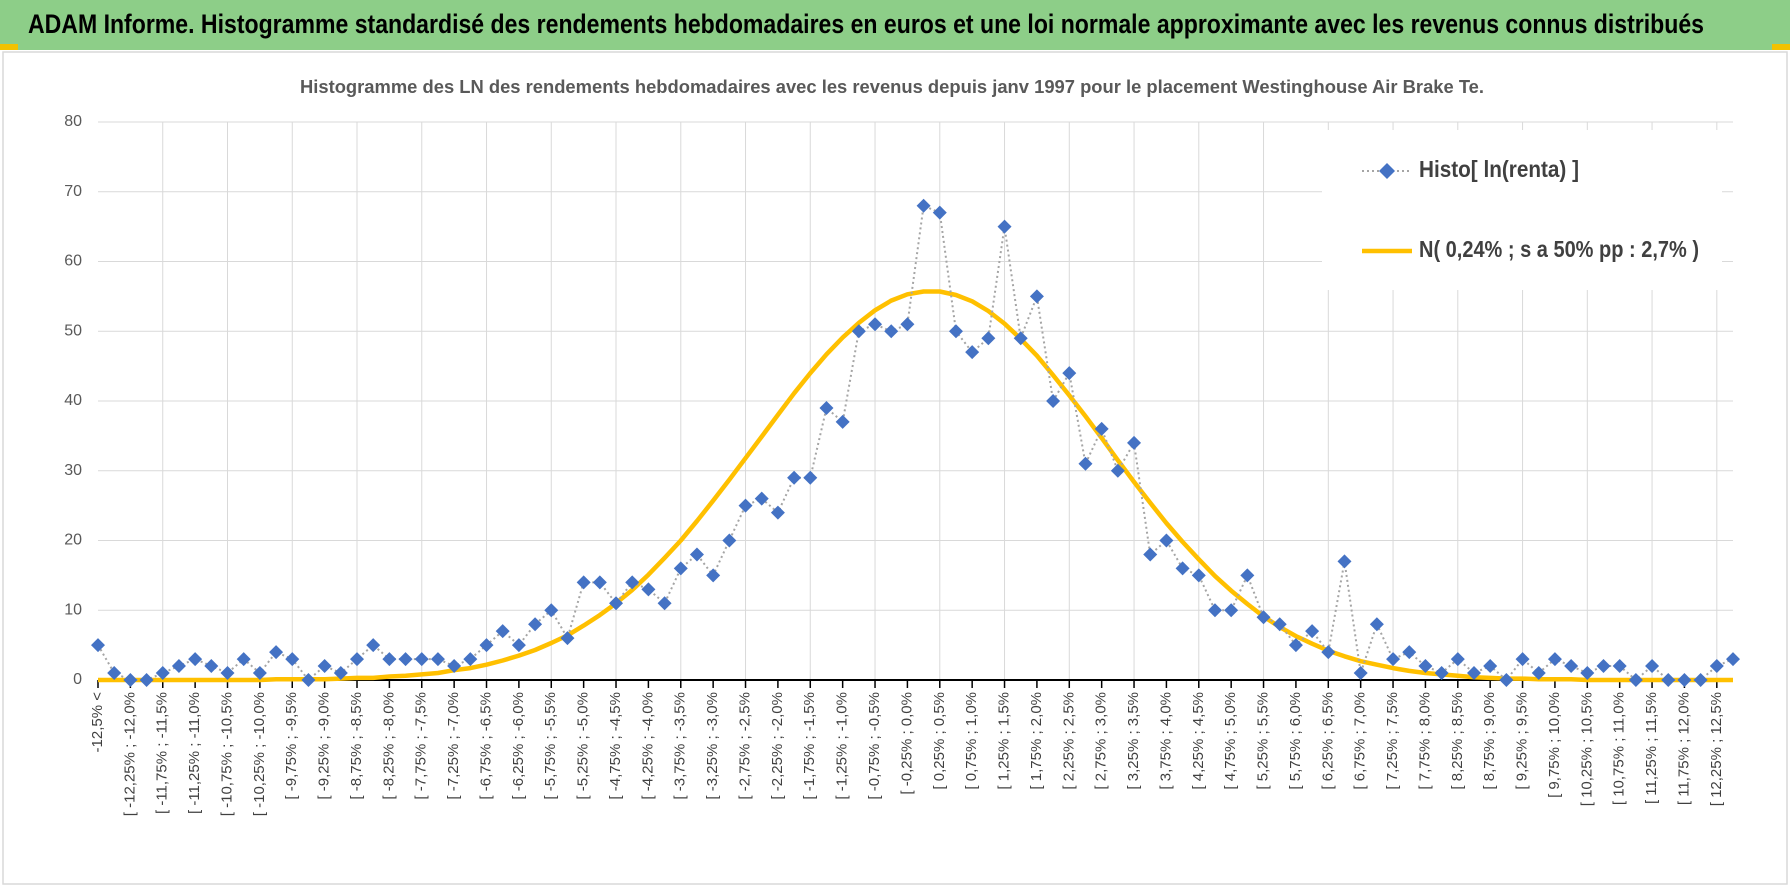 This screenshot has width=1790, height=887. Describe the element at coordinates (194, 753) in the screenshot. I see `x-tick-label: [ -11,25% ; -11,0%` at that location.